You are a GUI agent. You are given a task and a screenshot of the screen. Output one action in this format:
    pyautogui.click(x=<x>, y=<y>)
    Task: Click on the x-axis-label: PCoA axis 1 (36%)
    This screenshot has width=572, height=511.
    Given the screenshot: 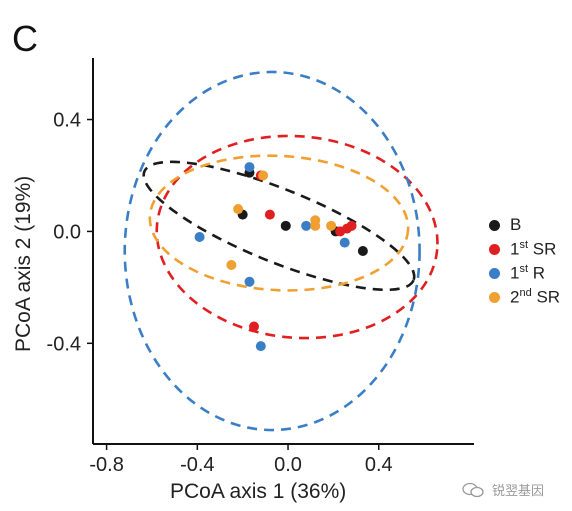 What is the action you would take?
    pyautogui.click(x=258, y=491)
    